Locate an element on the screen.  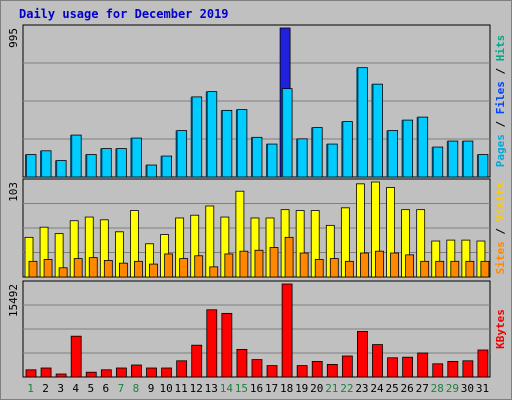
x-tick-label: 19 is located at coordinates (301, 388).